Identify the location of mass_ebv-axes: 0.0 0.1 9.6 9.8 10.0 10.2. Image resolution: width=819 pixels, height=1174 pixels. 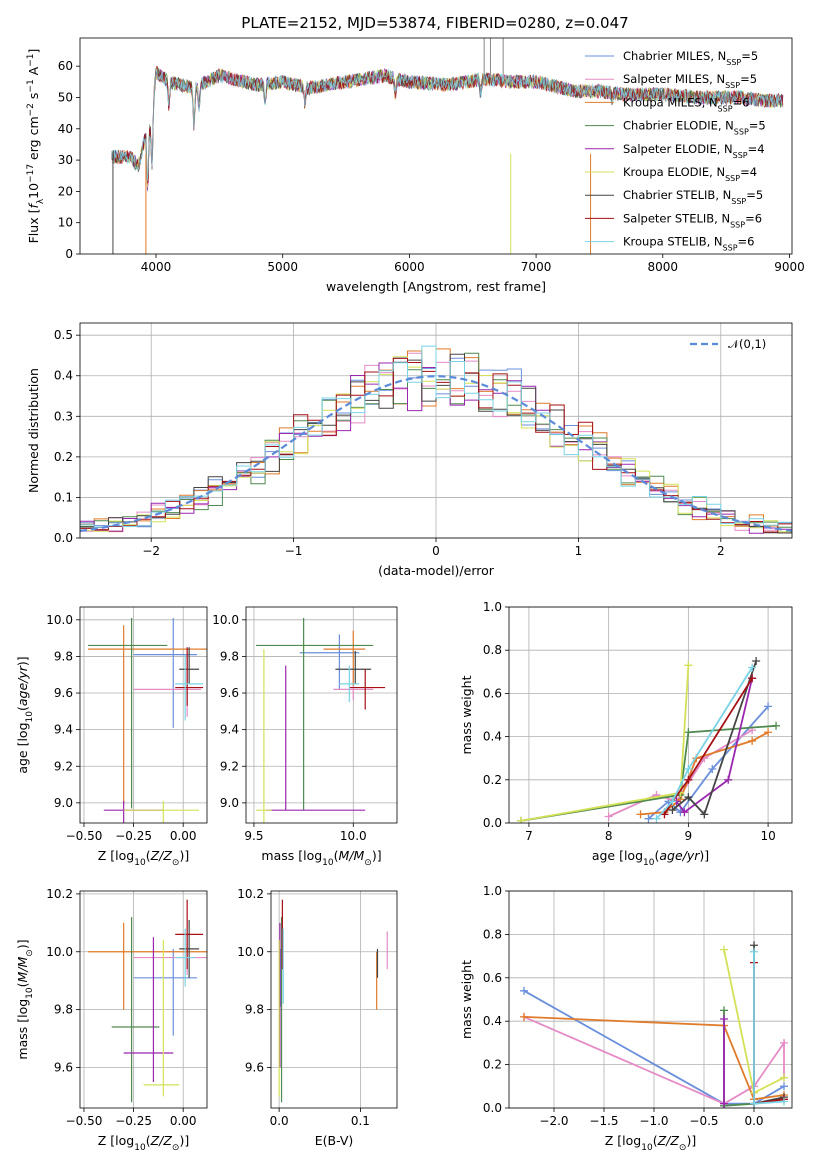
(317, 1007).